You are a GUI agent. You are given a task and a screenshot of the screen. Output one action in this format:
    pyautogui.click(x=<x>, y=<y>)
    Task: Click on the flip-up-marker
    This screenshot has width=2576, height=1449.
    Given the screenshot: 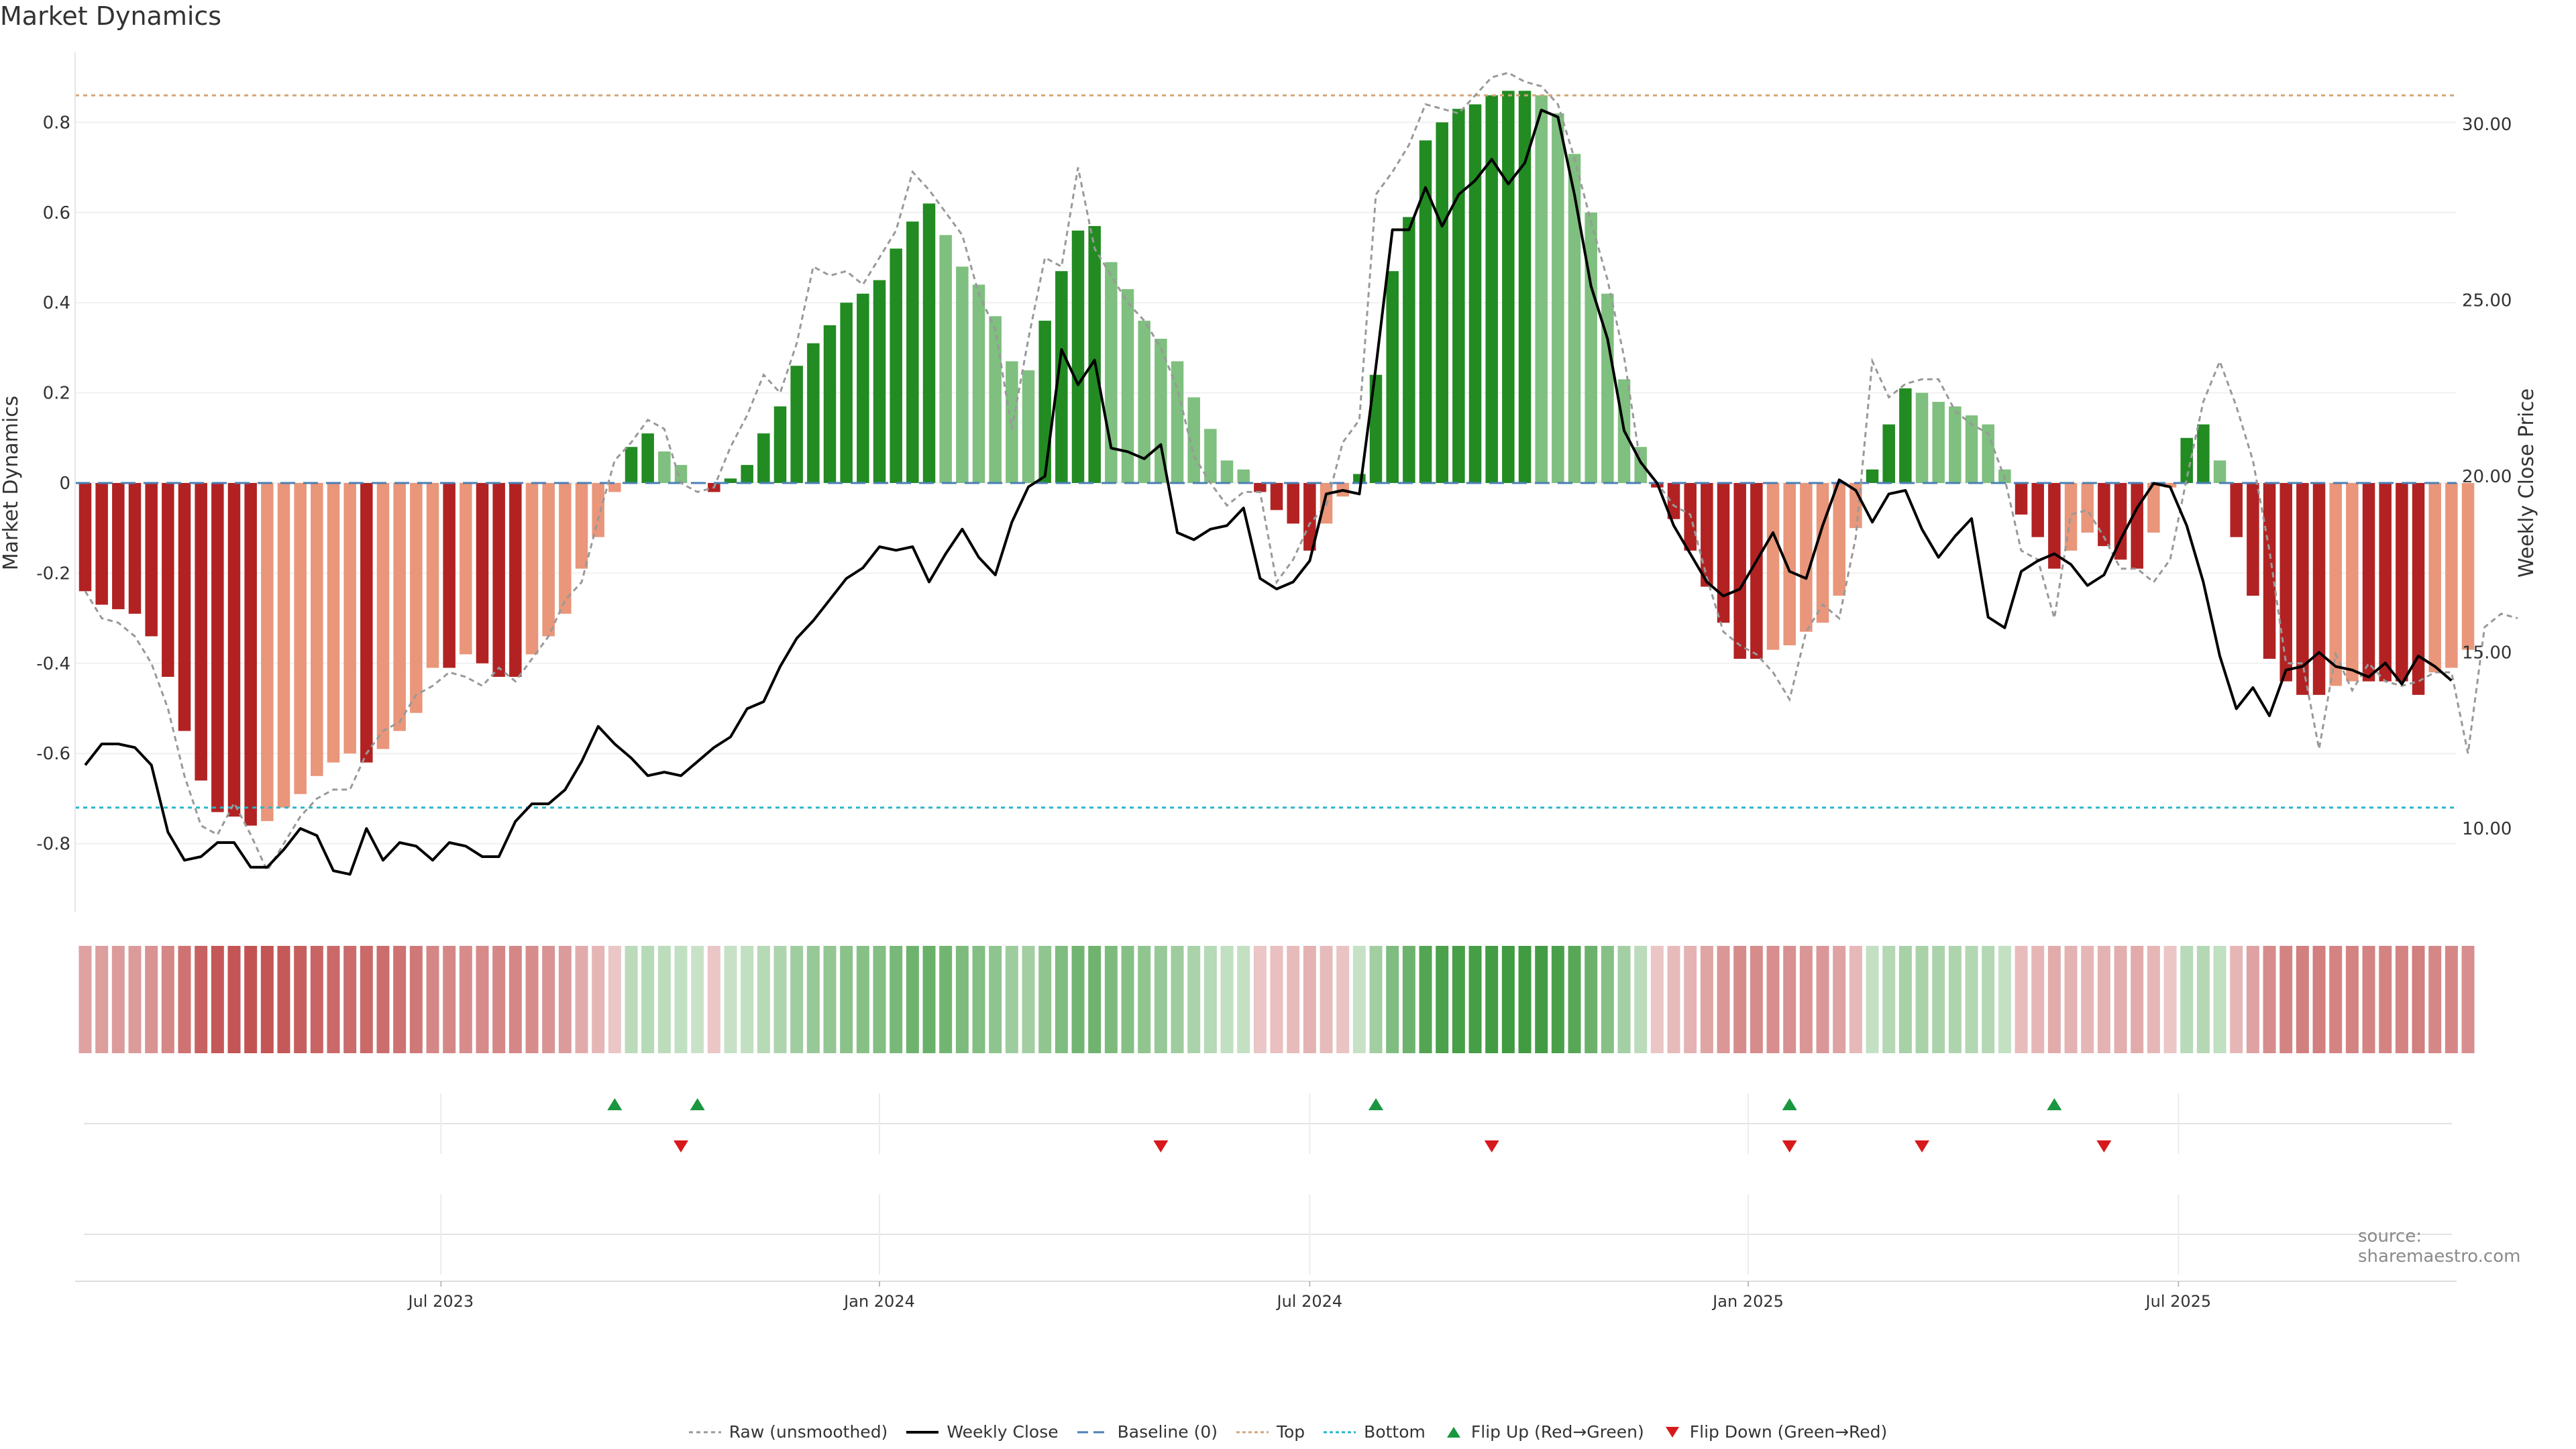 What is the action you would take?
    pyautogui.click(x=2054, y=1104)
    